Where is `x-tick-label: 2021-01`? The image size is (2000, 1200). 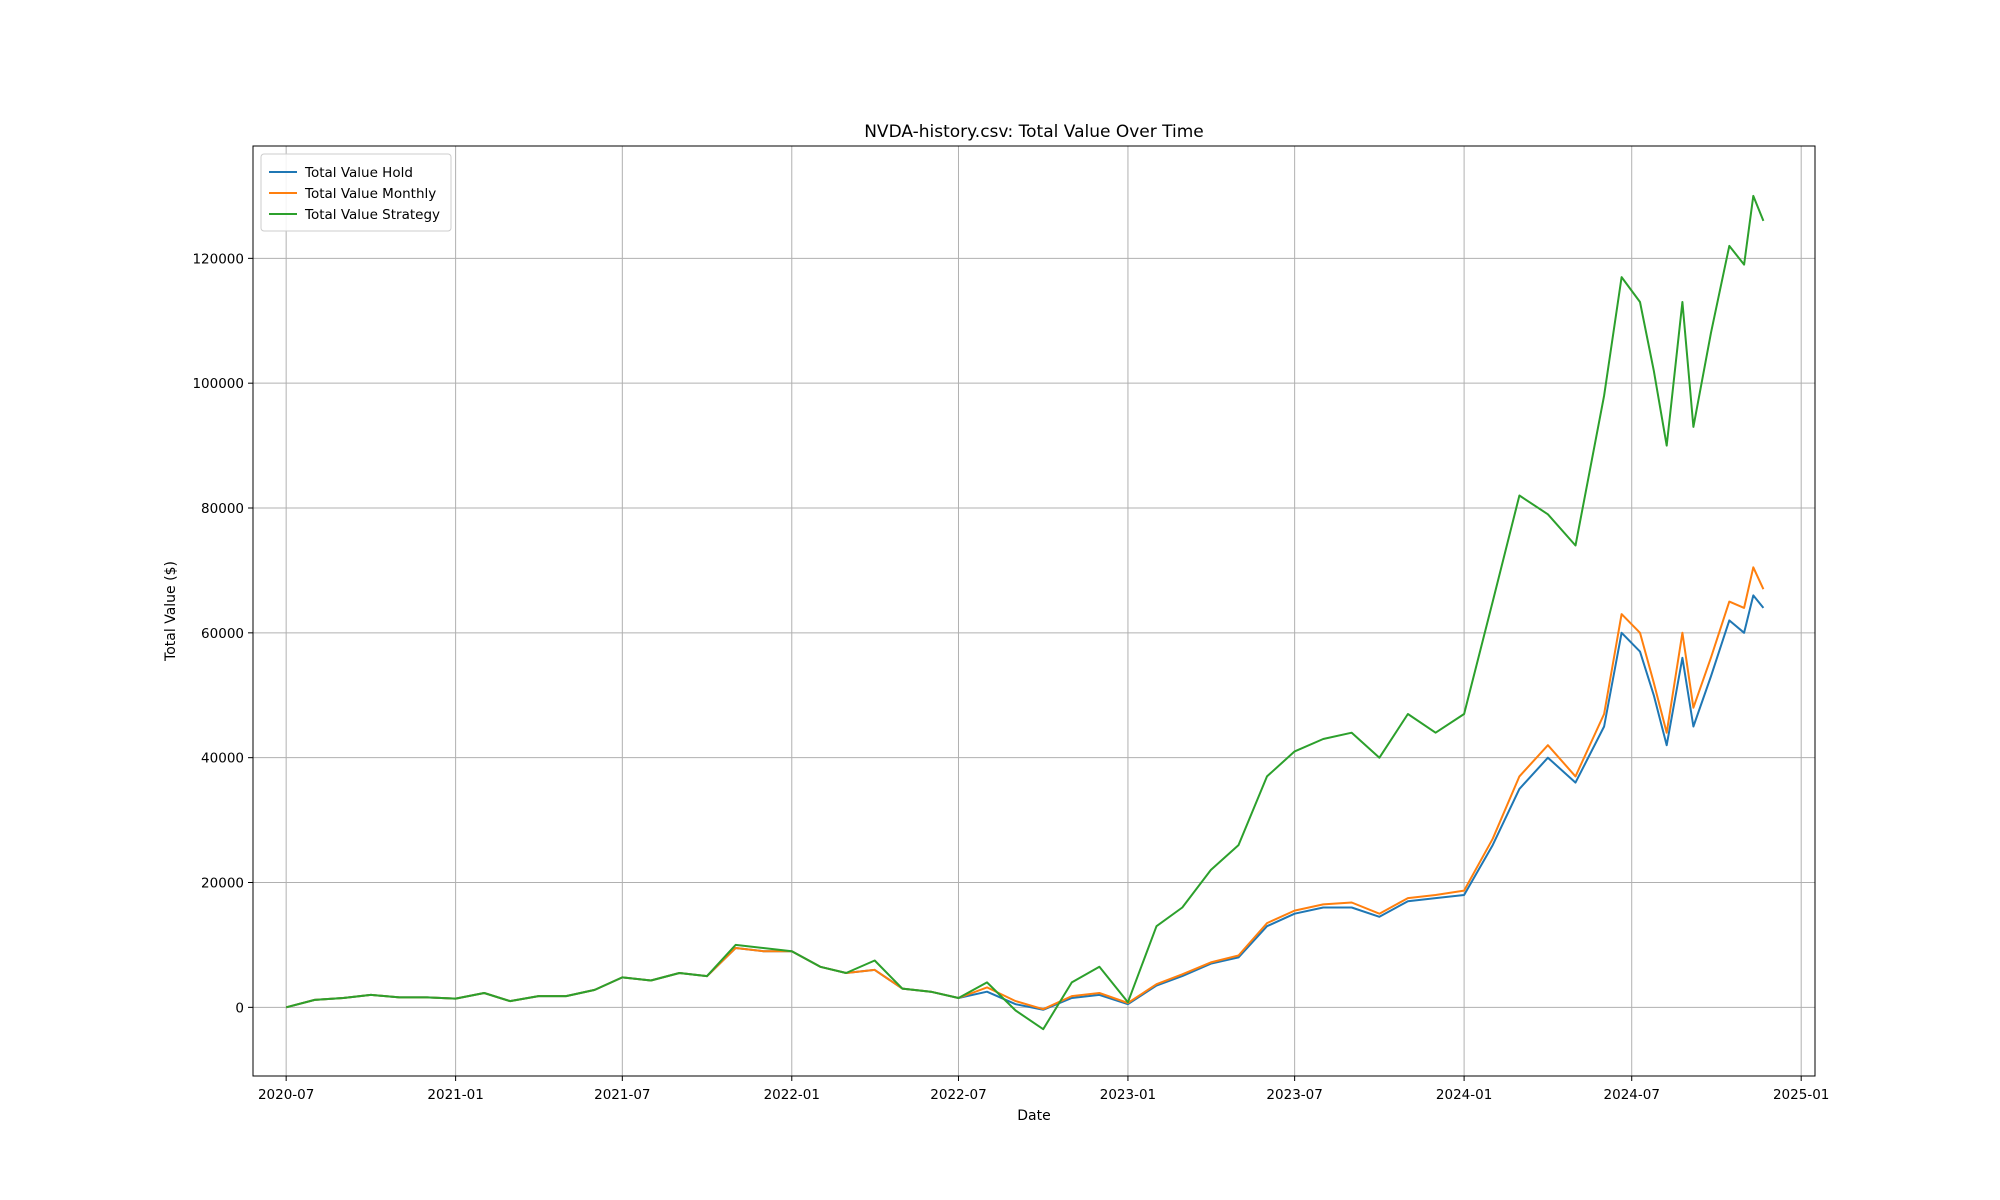
x-tick-label: 2021-01 is located at coordinates (455, 1095).